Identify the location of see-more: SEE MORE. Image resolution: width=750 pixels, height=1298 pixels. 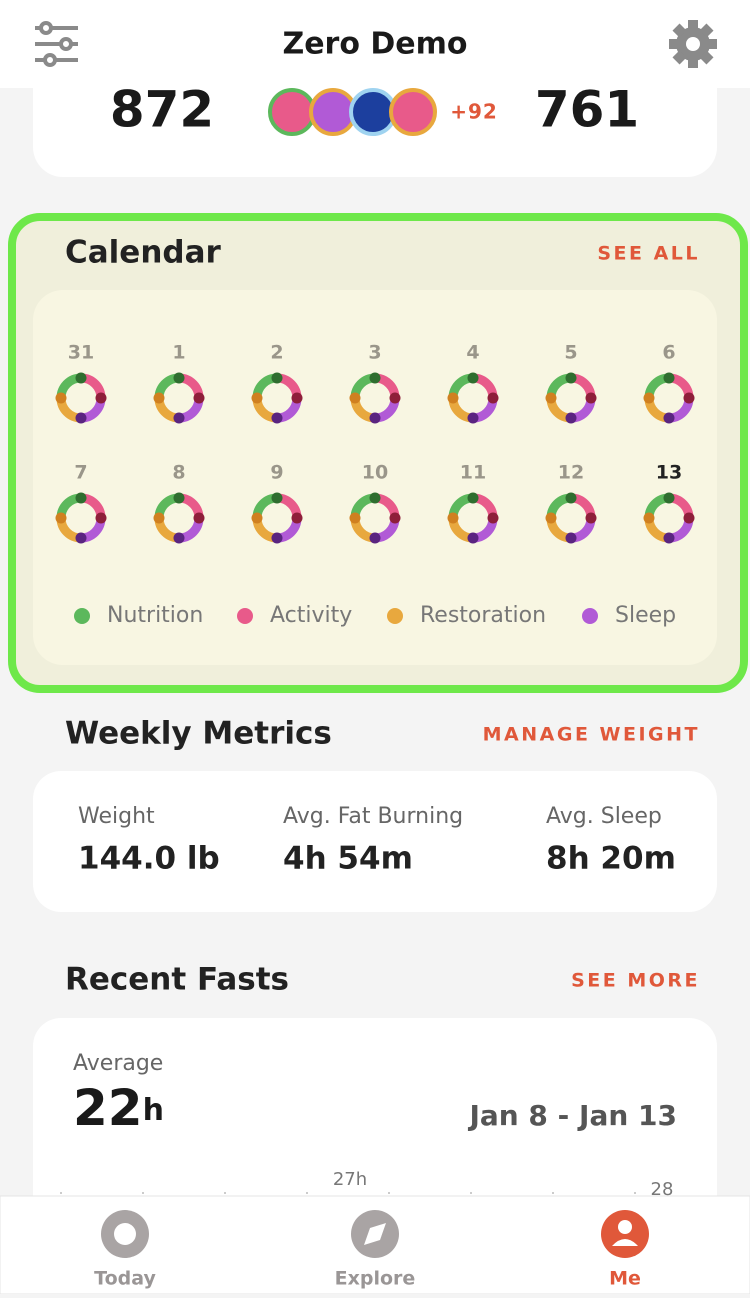
(635, 981).